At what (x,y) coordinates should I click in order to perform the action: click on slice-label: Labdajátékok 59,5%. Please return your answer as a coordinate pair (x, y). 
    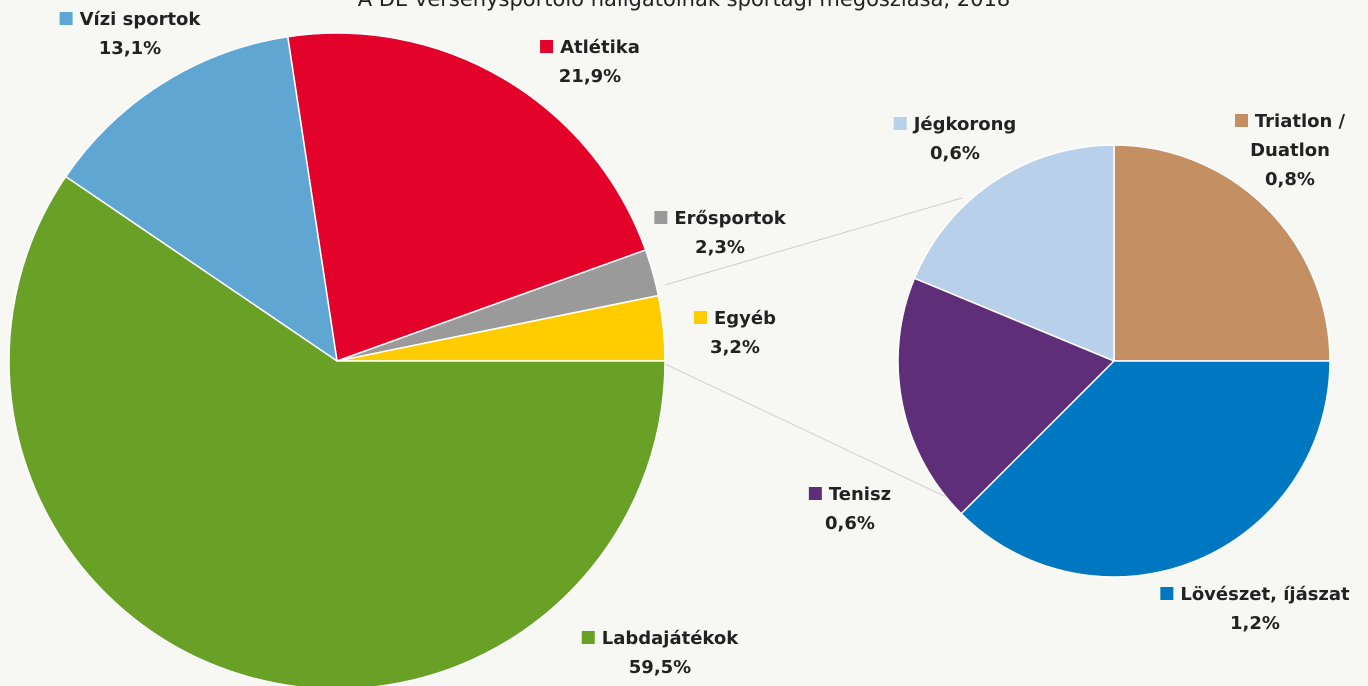
    Looking at the image, I should click on (660, 653).